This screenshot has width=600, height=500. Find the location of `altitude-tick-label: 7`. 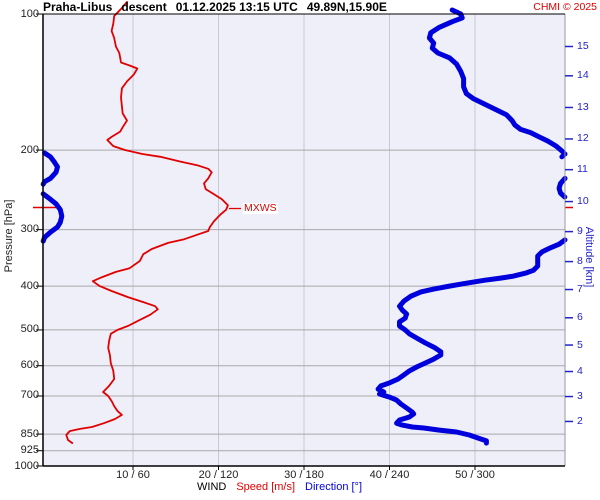

altitude-tick-label: 7 is located at coordinates (580, 289).